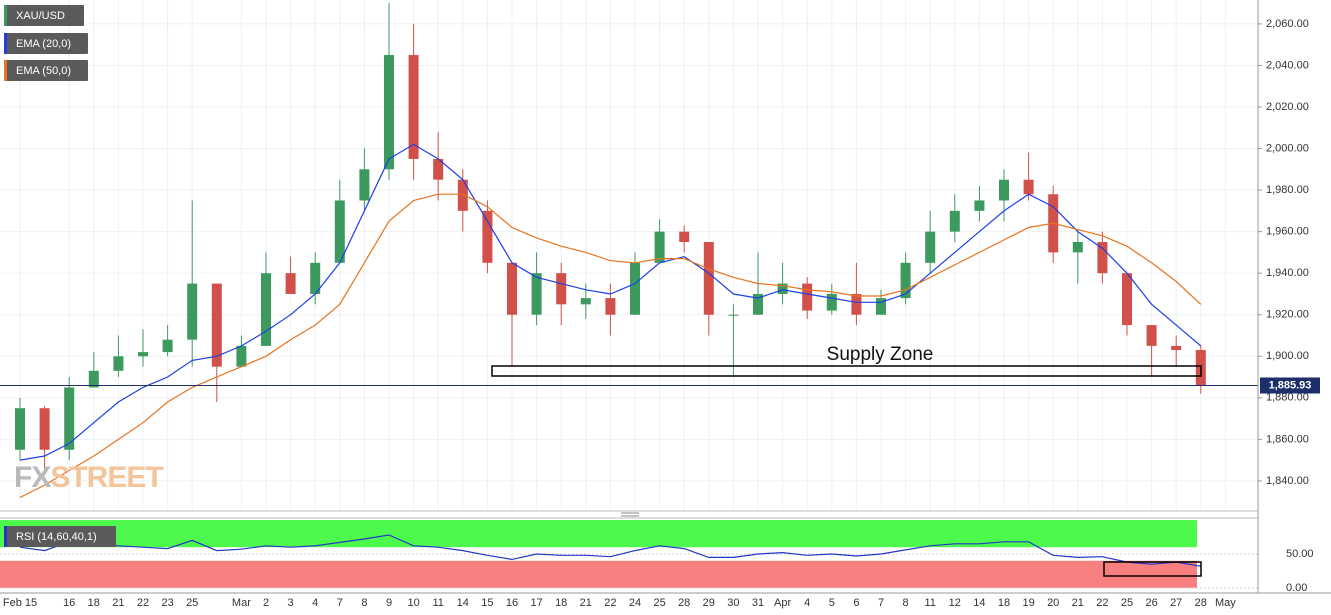  I want to click on y-tick-label: 50.00, so click(1300, 554).